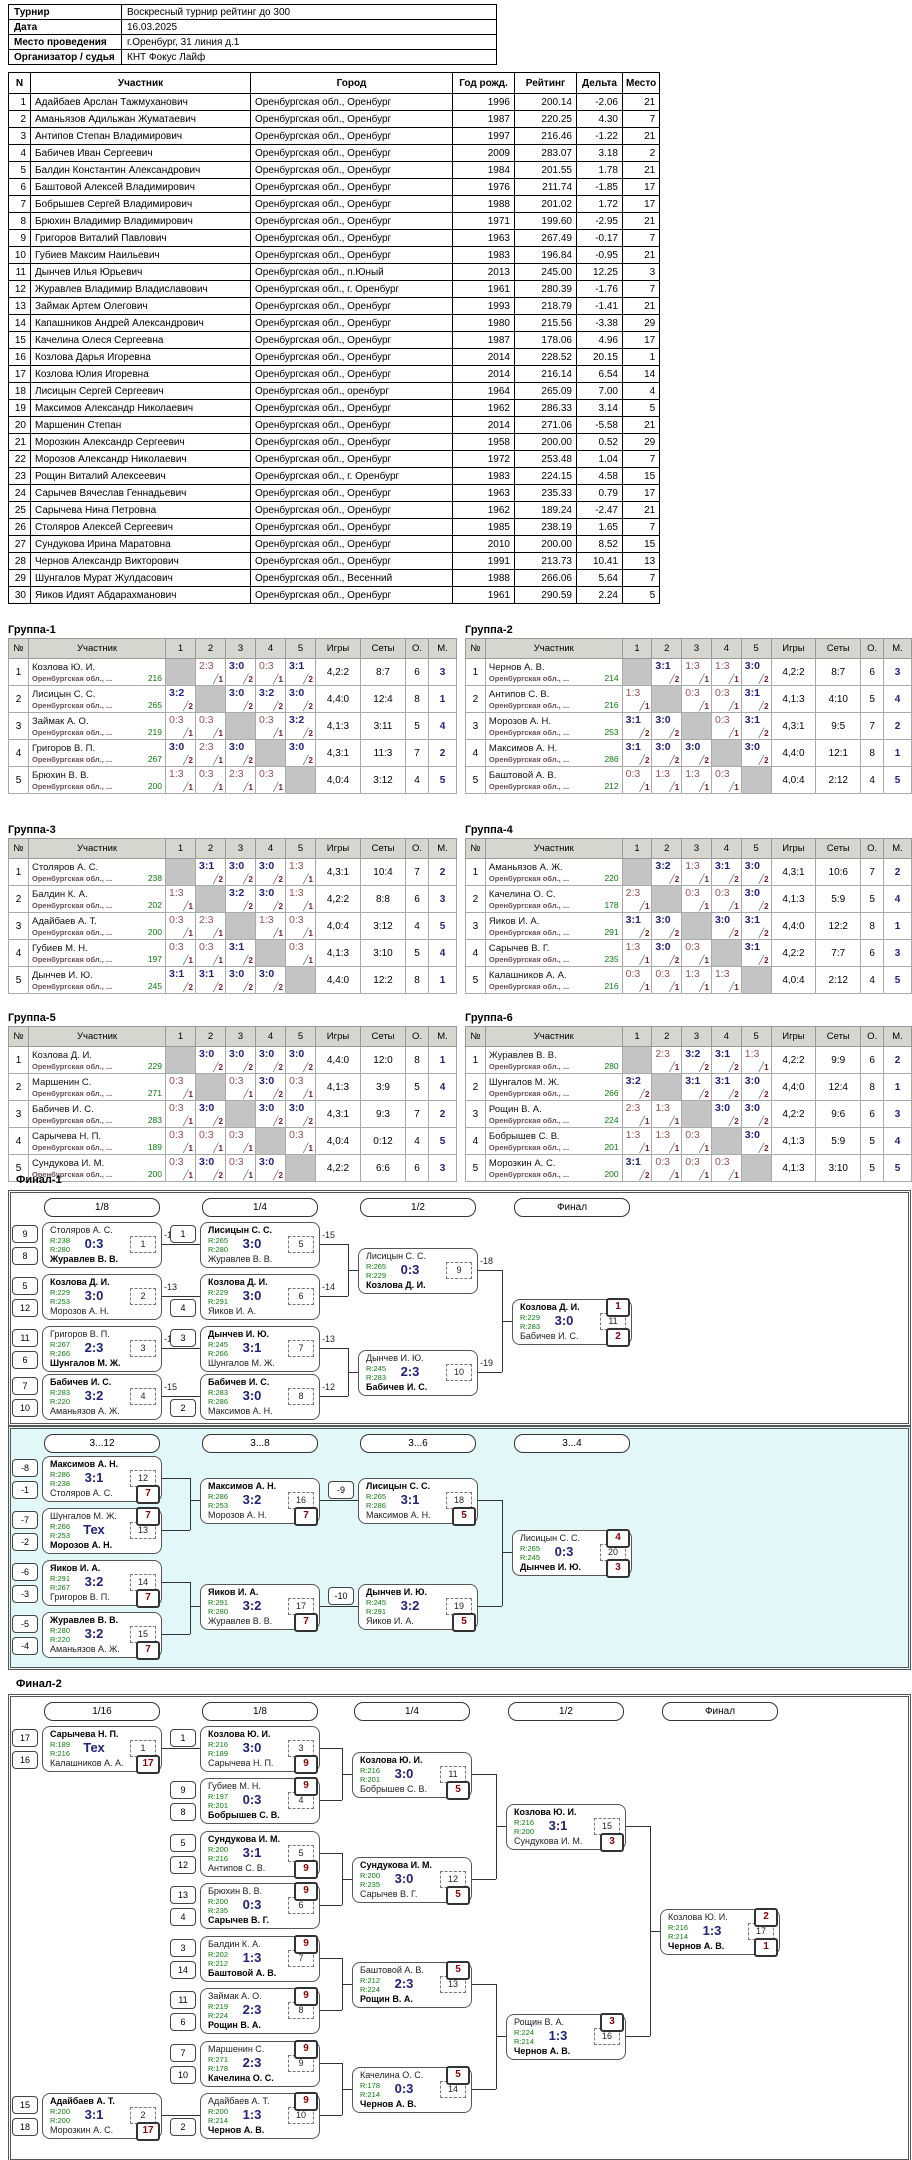 The width and height of the screenshot is (912, 2160). Describe the element at coordinates (60, 1344) in the screenshot. I see `player-top-rating: R:267` at that location.